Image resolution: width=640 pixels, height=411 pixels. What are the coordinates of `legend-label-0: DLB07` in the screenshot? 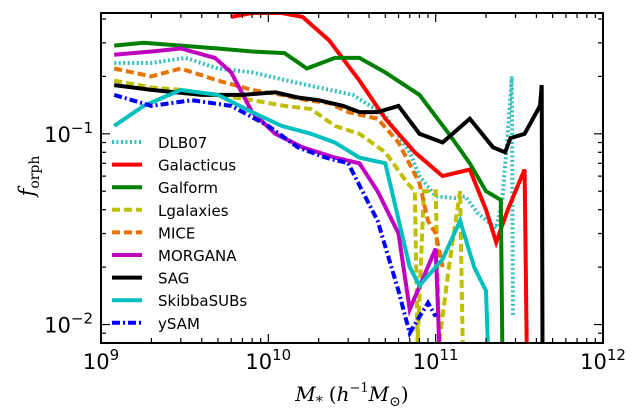 It's located at (182, 143).